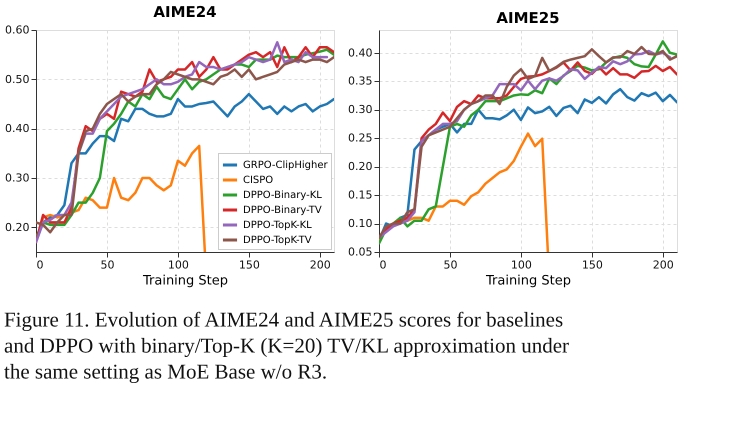  I want to click on y-tick-label: 0.10, so click(360, 223).